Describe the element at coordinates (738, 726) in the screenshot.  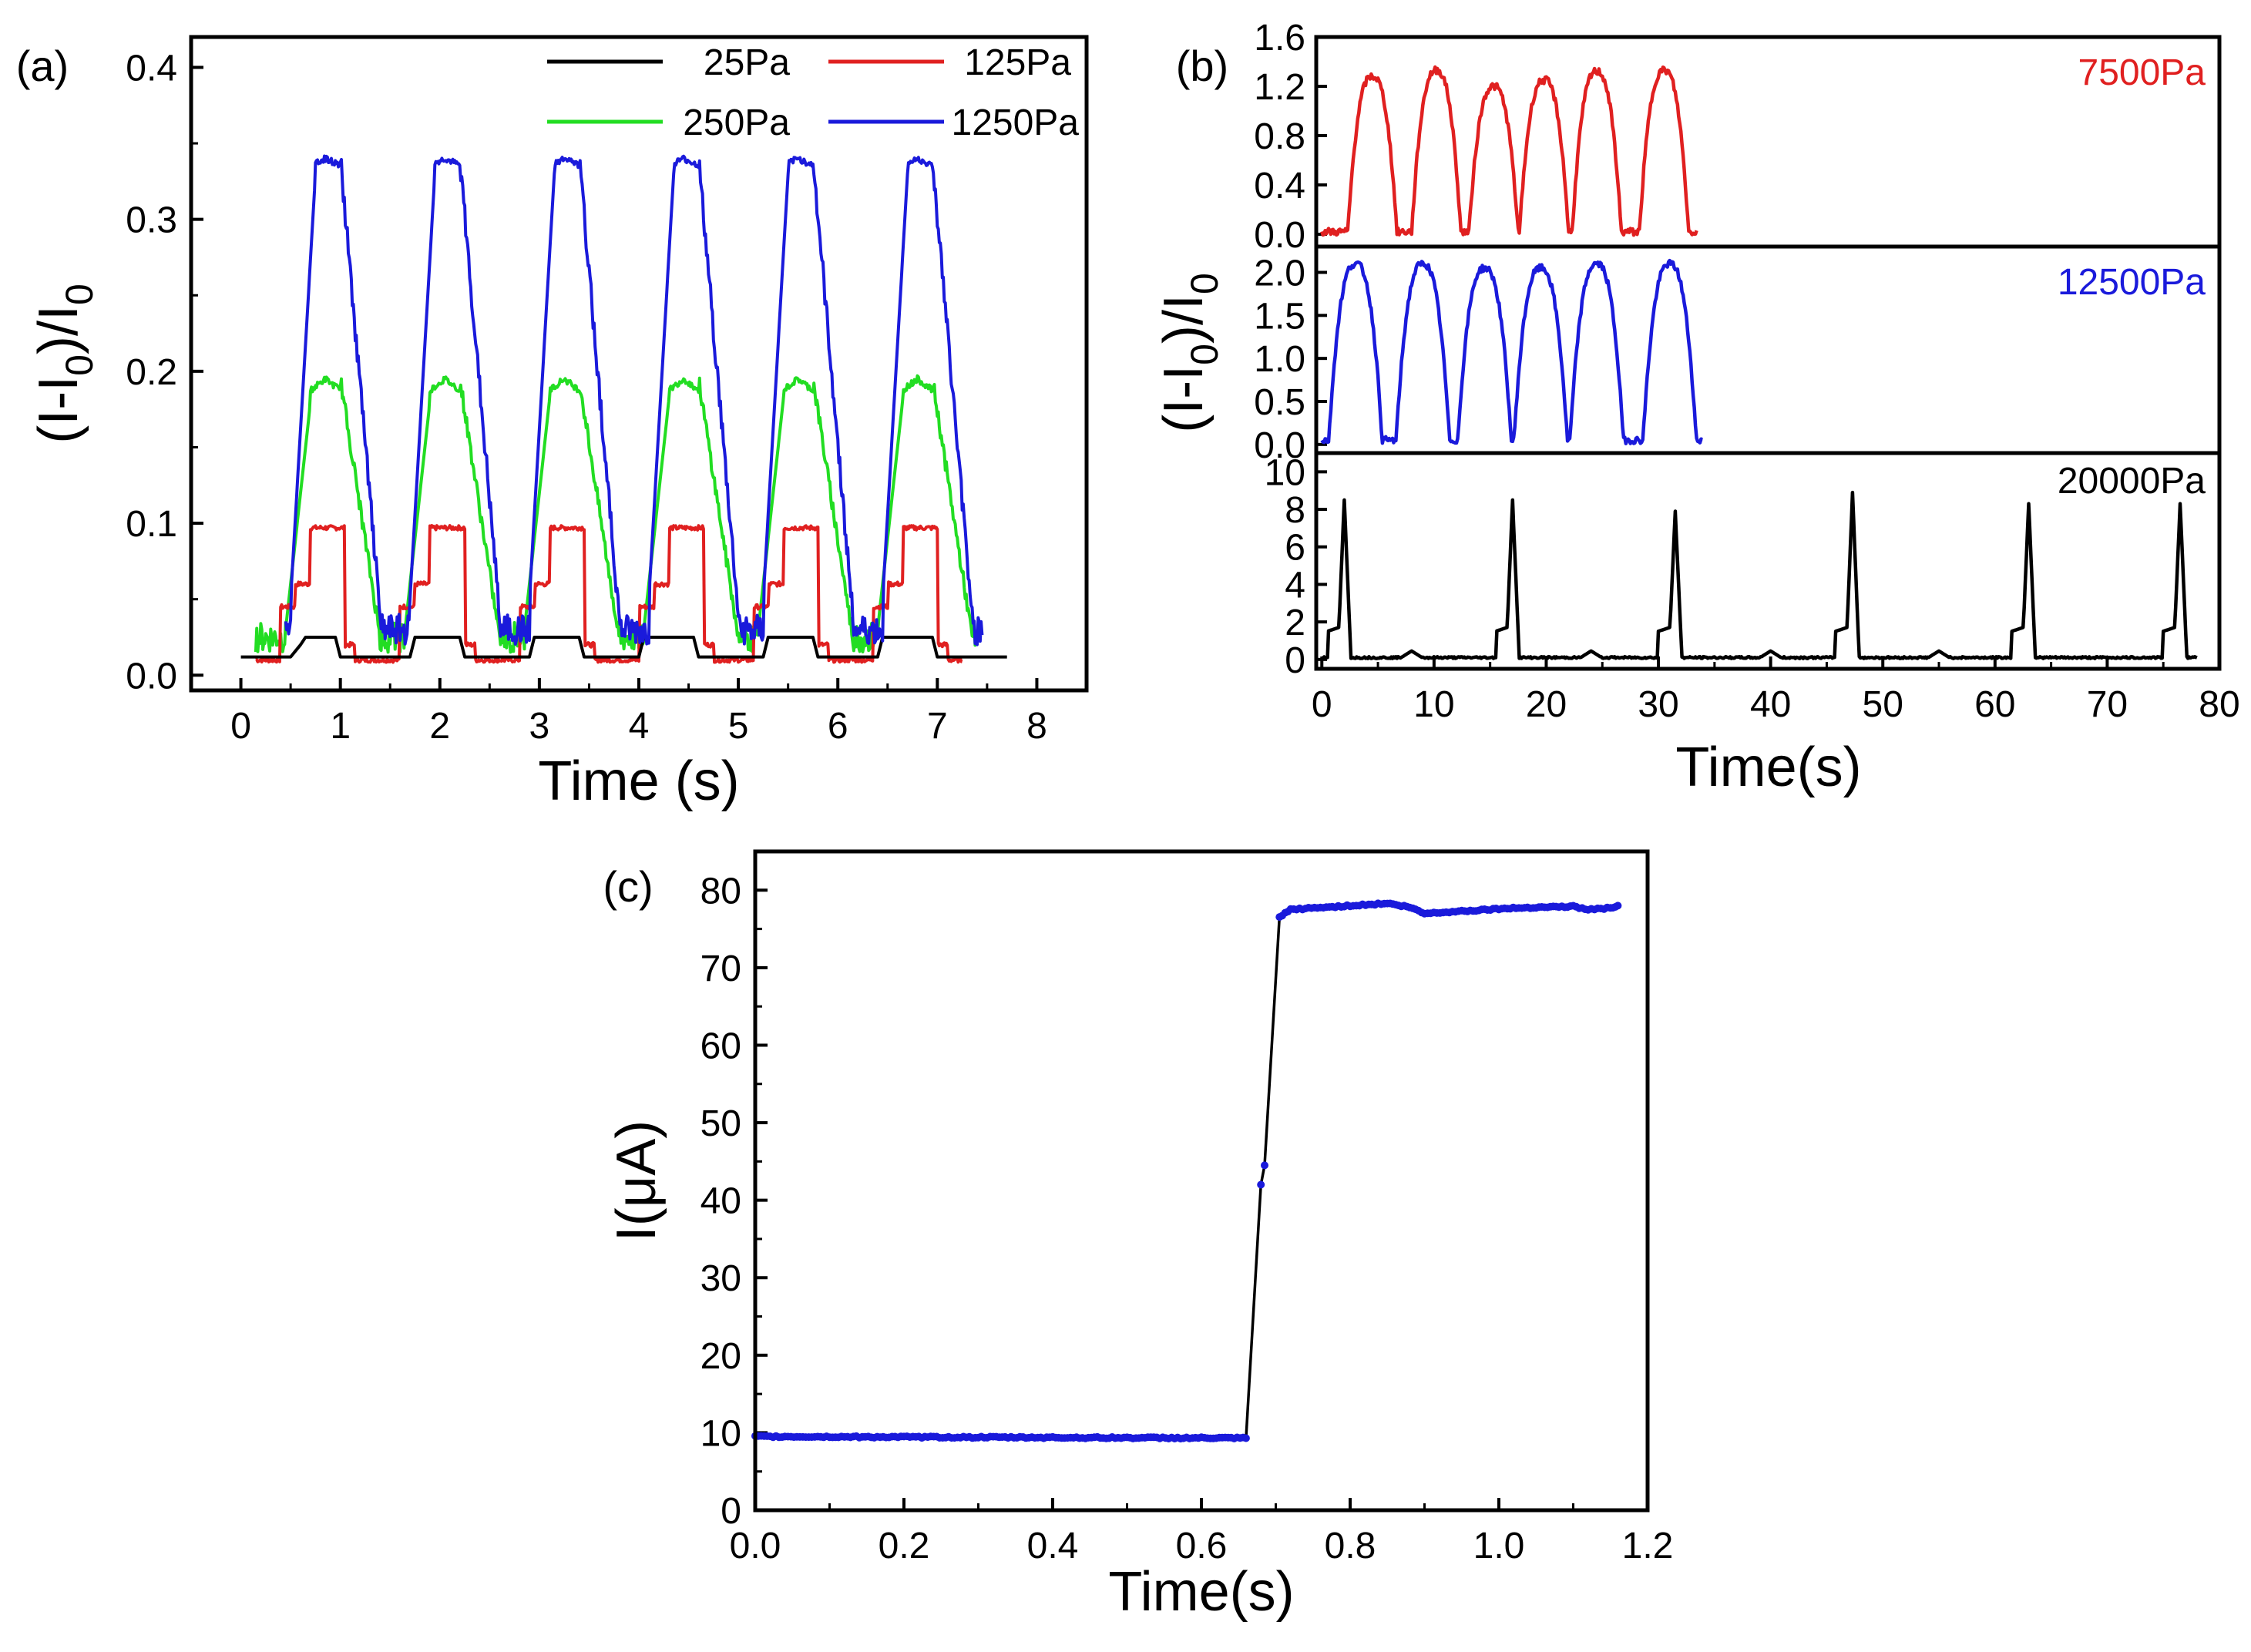
I see `x-tick-label: 5` at that location.